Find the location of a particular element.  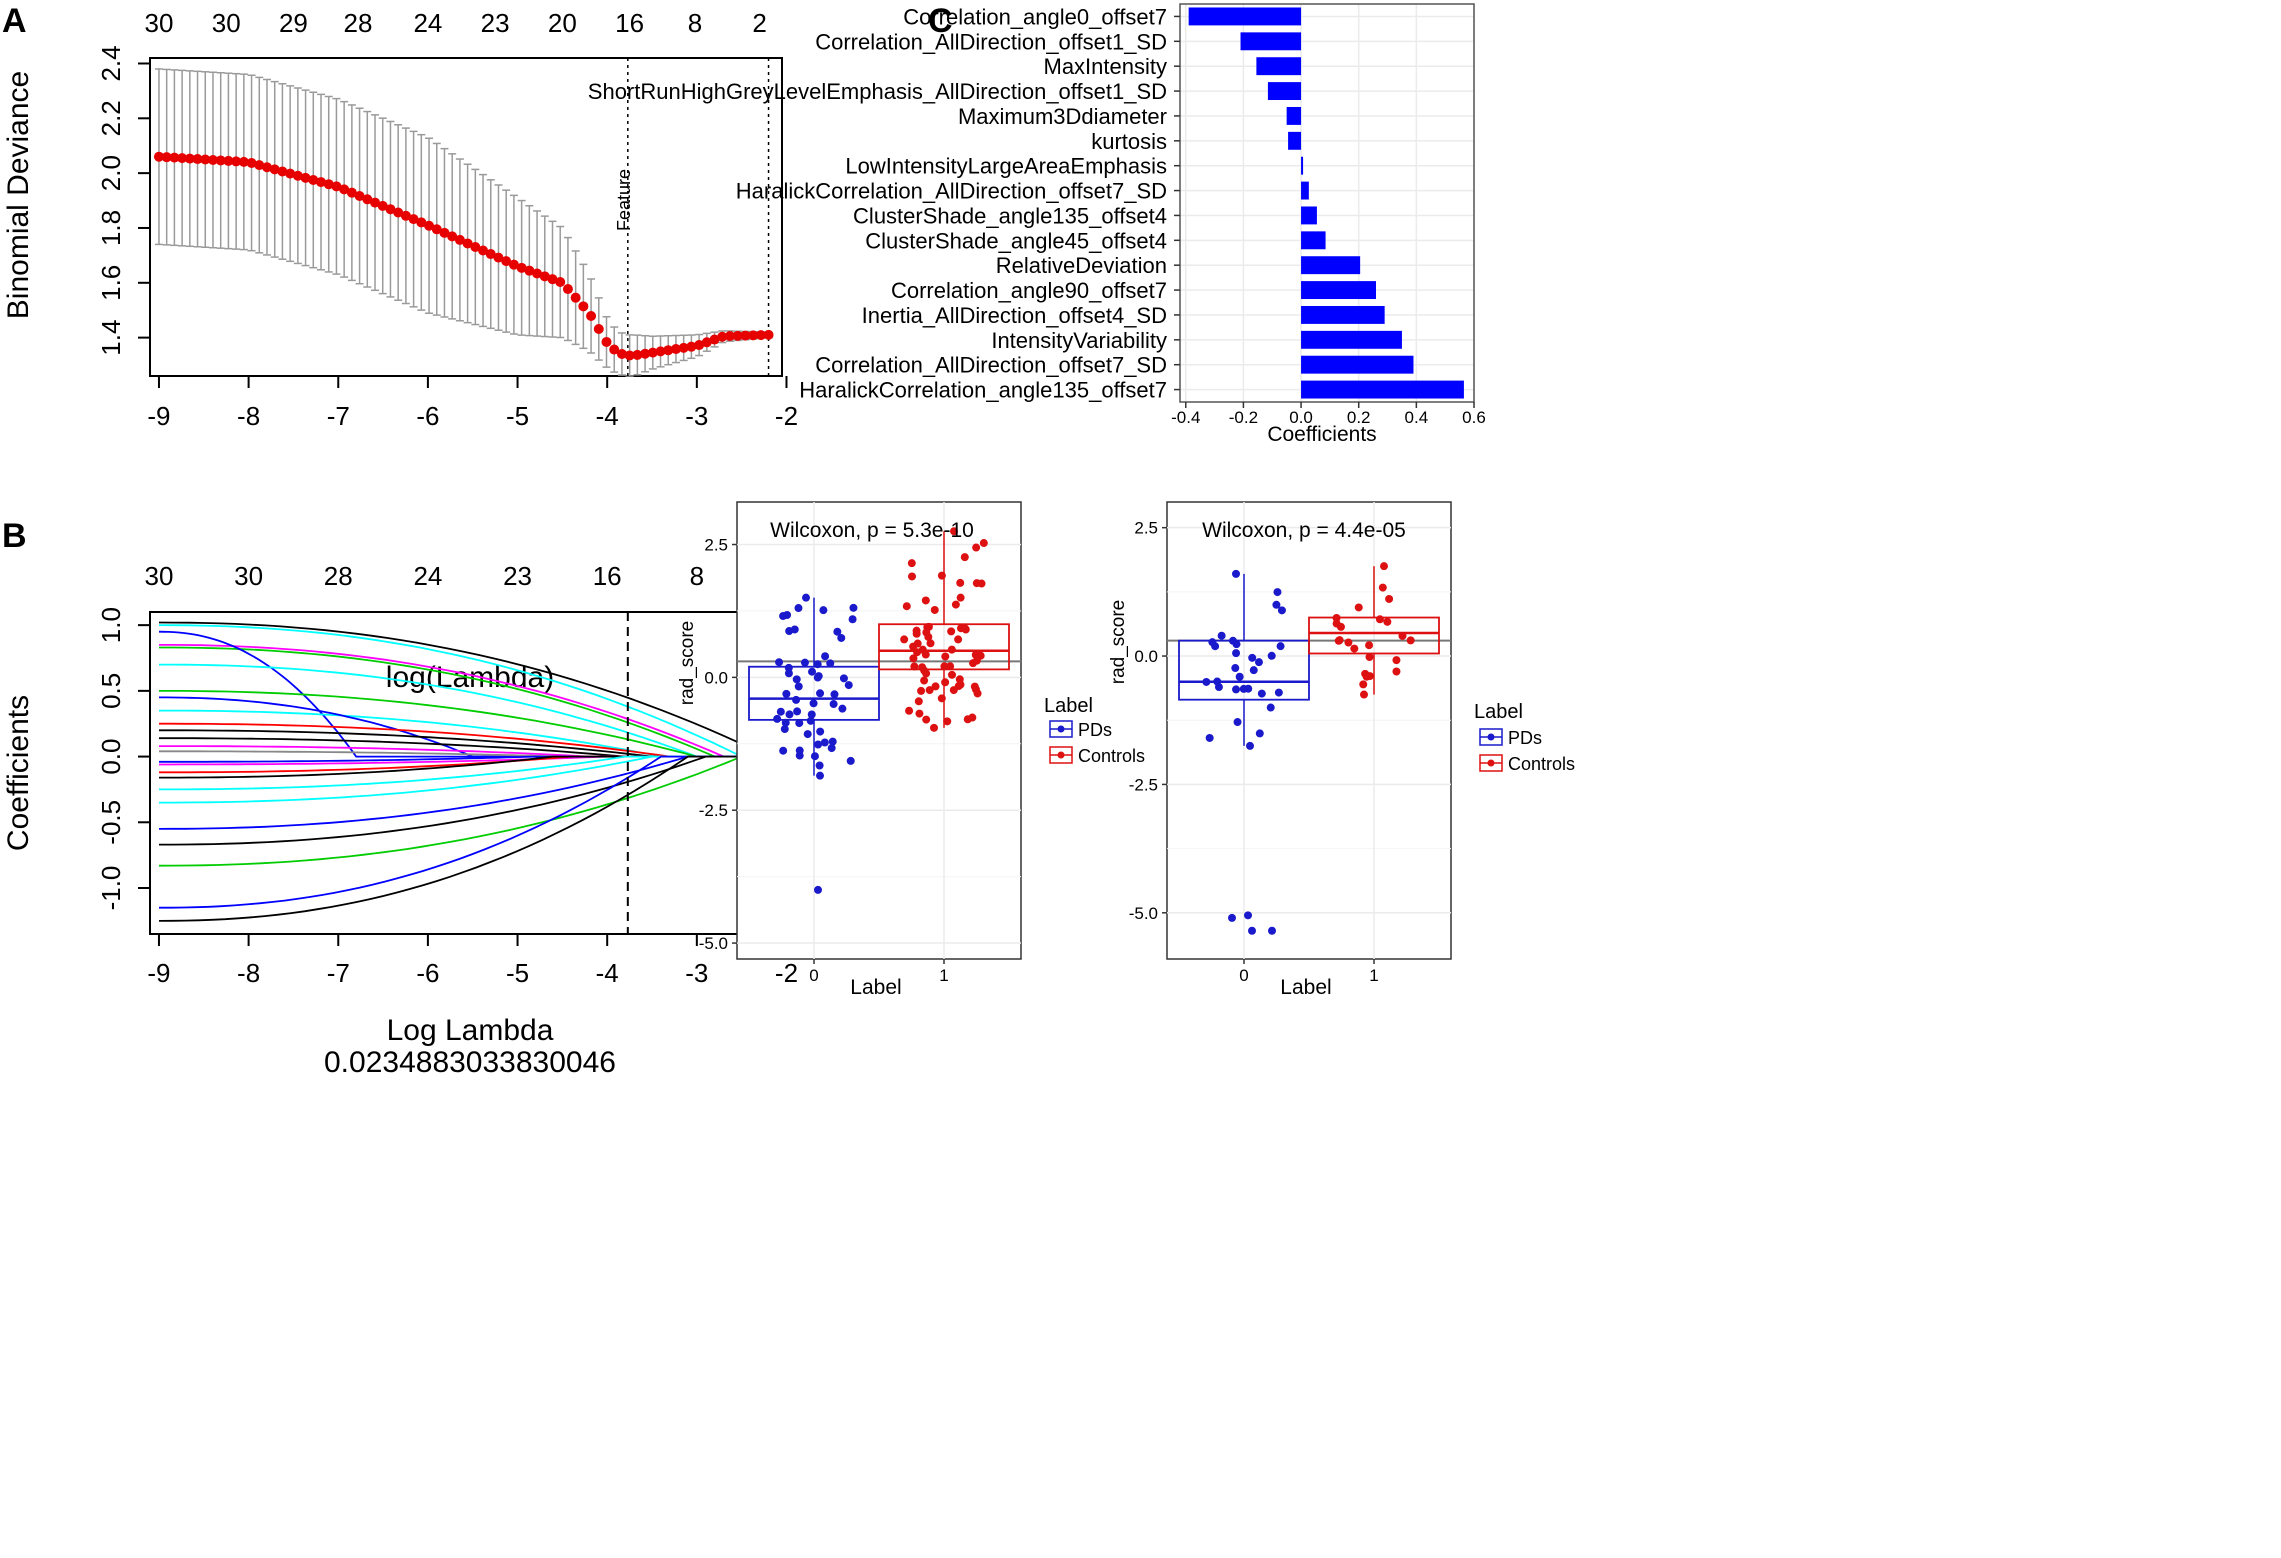

top-axis-label: 23 is located at coordinates (517, 576).